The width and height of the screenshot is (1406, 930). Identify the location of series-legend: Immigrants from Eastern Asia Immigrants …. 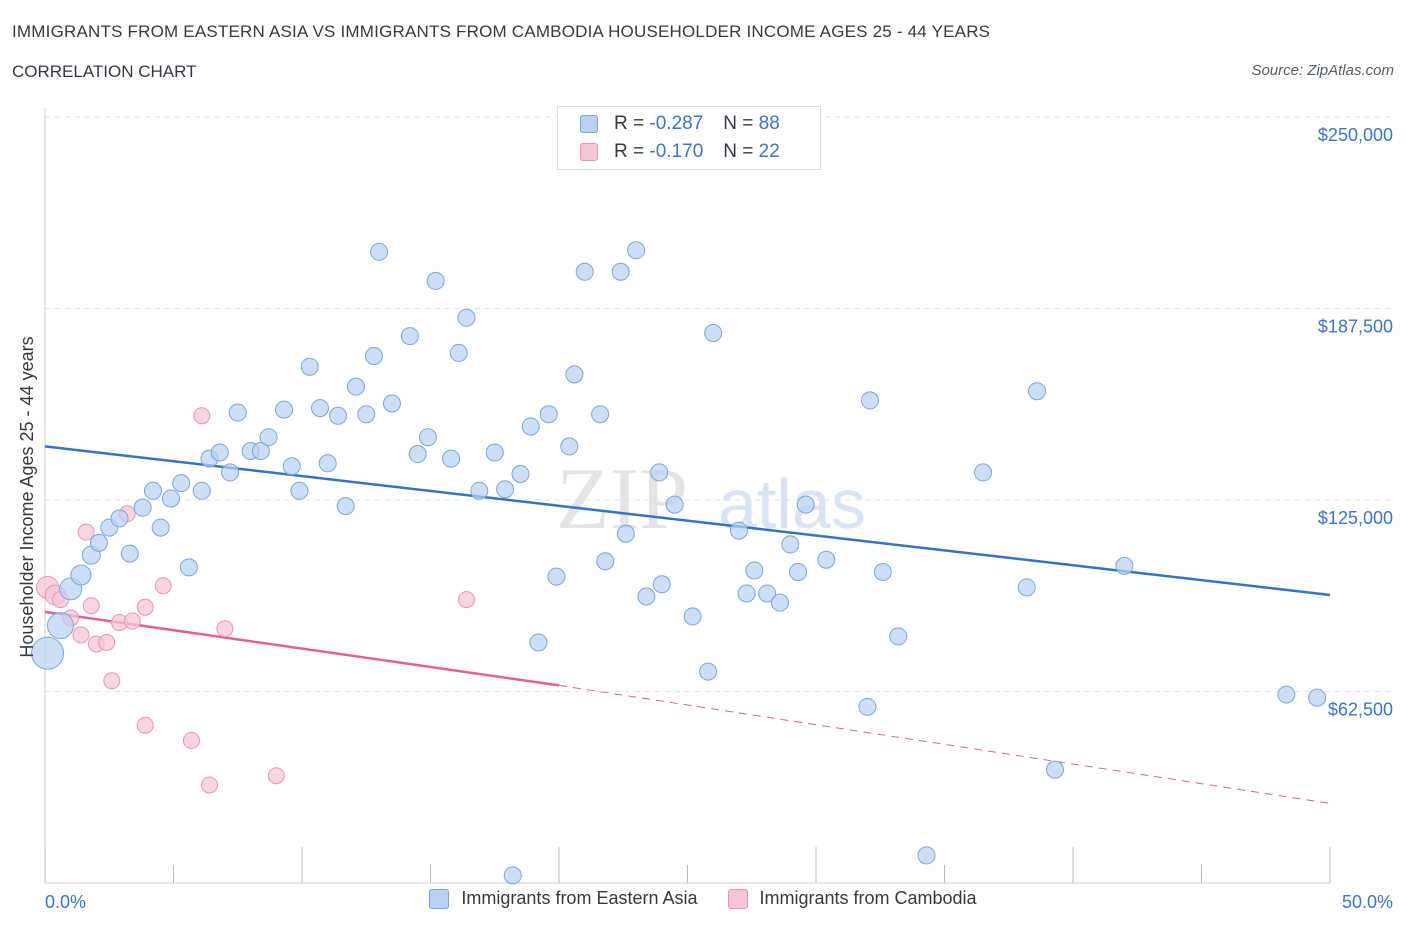
(703, 898).